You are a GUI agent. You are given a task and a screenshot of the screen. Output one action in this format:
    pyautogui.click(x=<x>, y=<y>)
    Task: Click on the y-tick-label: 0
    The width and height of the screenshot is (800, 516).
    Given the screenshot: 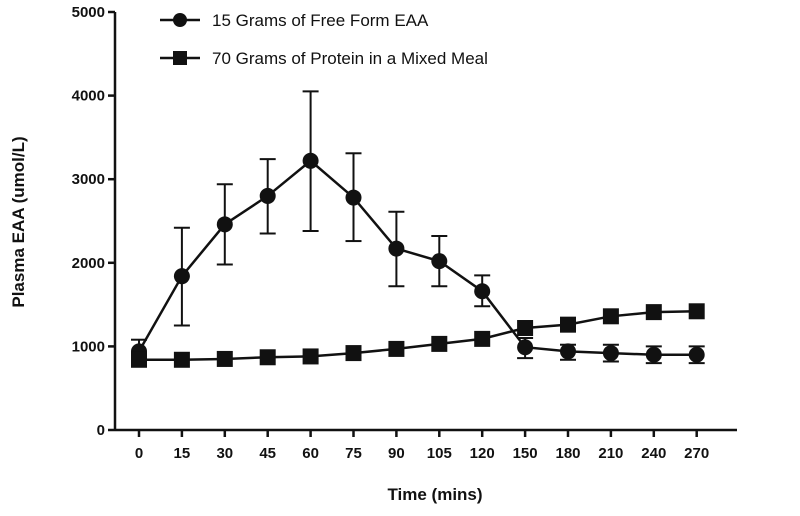 What is the action you would take?
    pyautogui.click(x=101, y=430)
    